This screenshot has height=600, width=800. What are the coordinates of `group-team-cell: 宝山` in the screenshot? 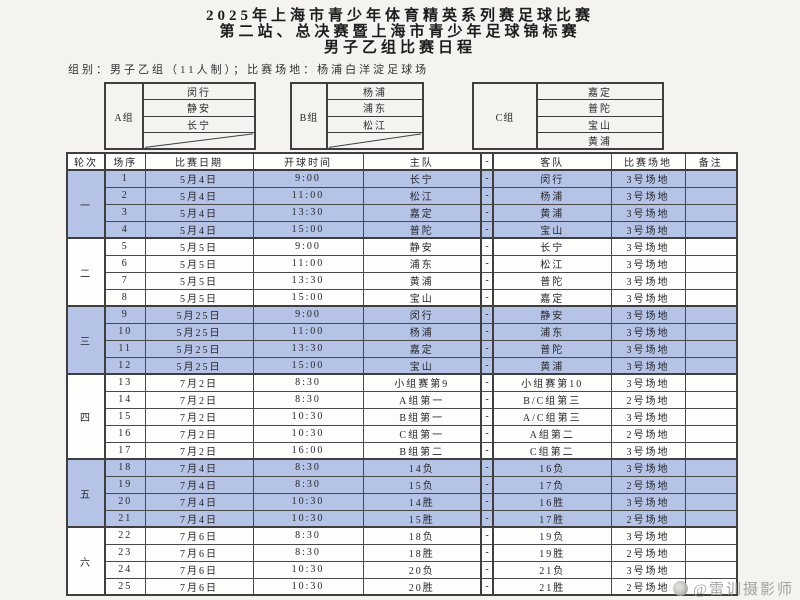 It's located at (600, 125).